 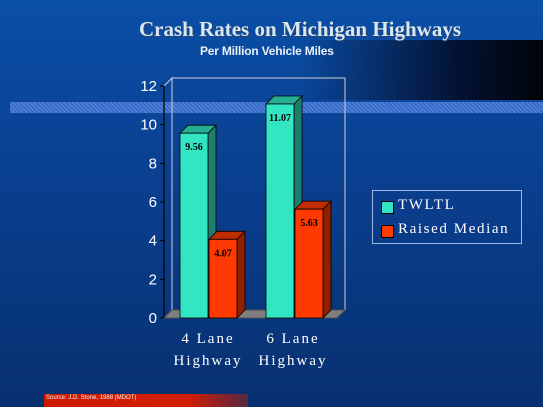 What do you see at coordinates (454, 229) in the screenshot?
I see `legend-label-raised-median: Raised Median` at bounding box center [454, 229].